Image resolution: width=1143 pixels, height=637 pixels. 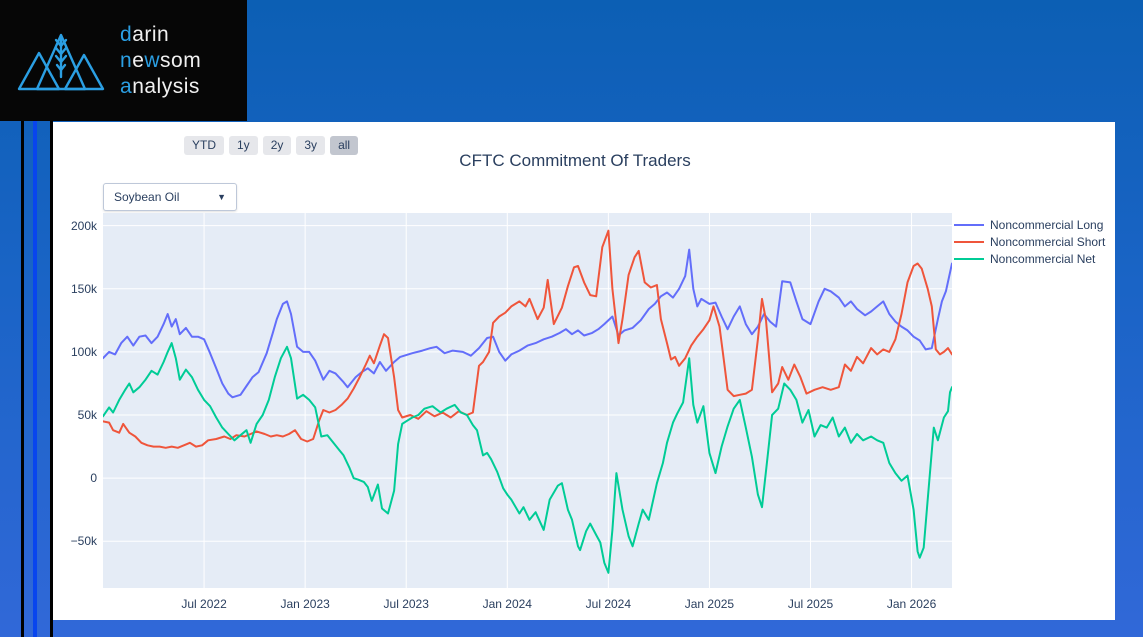 What do you see at coordinates (1043, 258) in the screenshot?
I see `legend-label: Noncommercial Net` at bounding box center [1043, 258].